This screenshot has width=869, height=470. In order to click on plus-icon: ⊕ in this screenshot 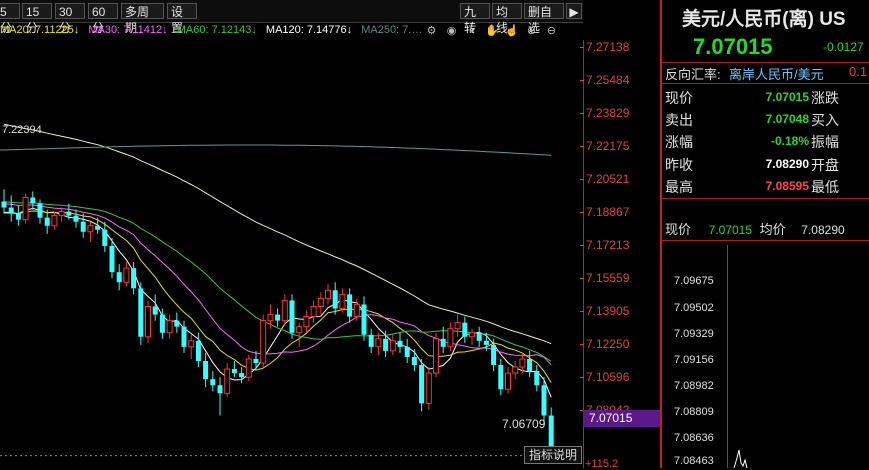, I will do `click(531, 31)`.